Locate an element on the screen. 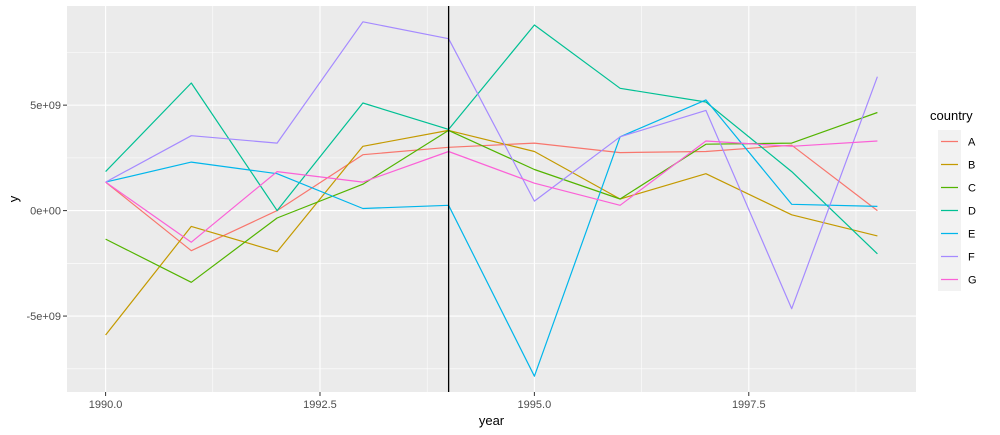 The height and width of the screenshot is (435, 1000). y-tick-label: 0e+00 is located at coordinates (45, 212).